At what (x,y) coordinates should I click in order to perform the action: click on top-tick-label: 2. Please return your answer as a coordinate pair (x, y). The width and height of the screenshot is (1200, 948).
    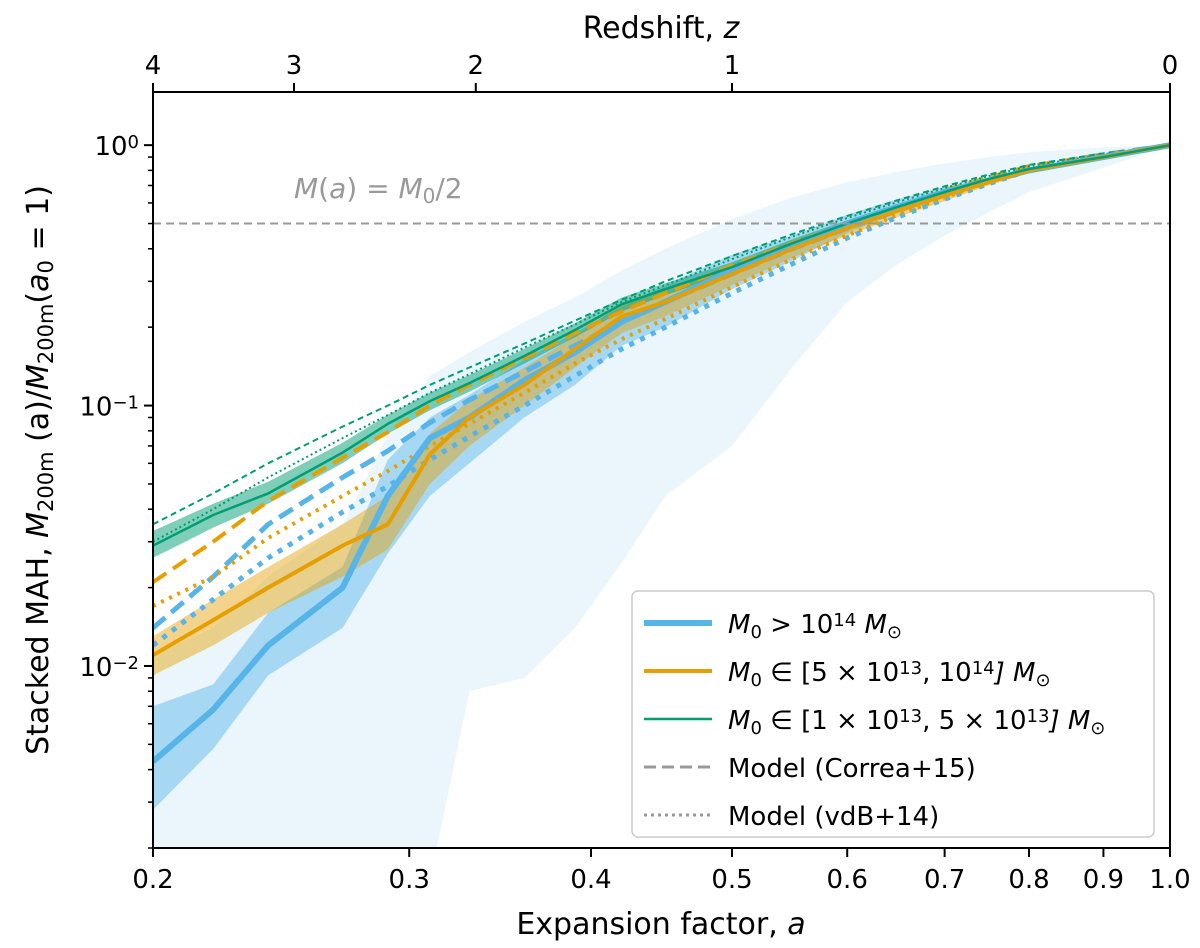
    Looking at the image, I should click on (476, 66).